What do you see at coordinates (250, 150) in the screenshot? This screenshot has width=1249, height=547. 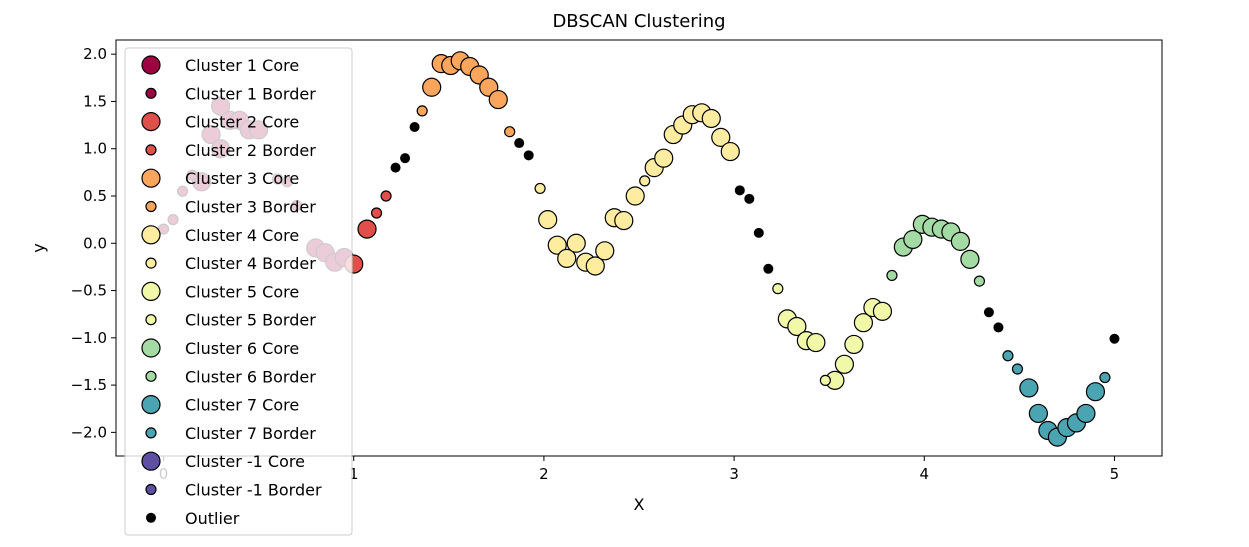 I see `legend-label: Cluster 2 Border` at bounding box center [250, 150].